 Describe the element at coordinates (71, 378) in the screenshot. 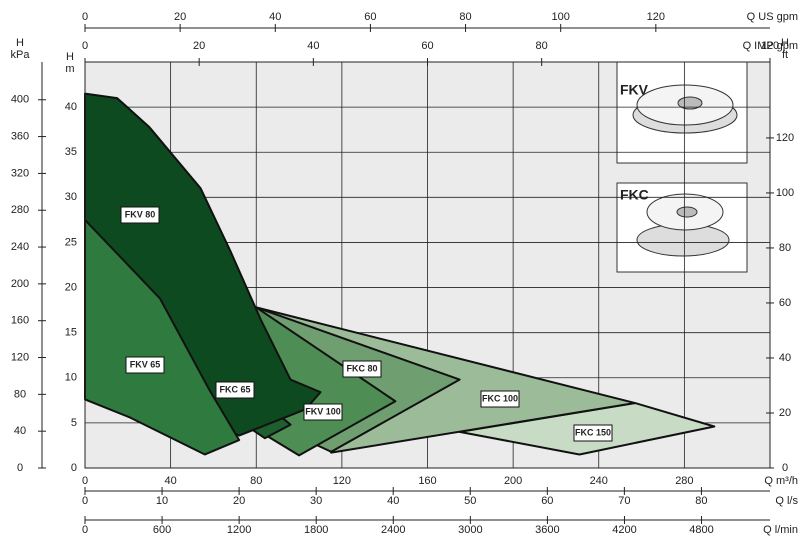

I see `y-tick-label: 10` at that location.